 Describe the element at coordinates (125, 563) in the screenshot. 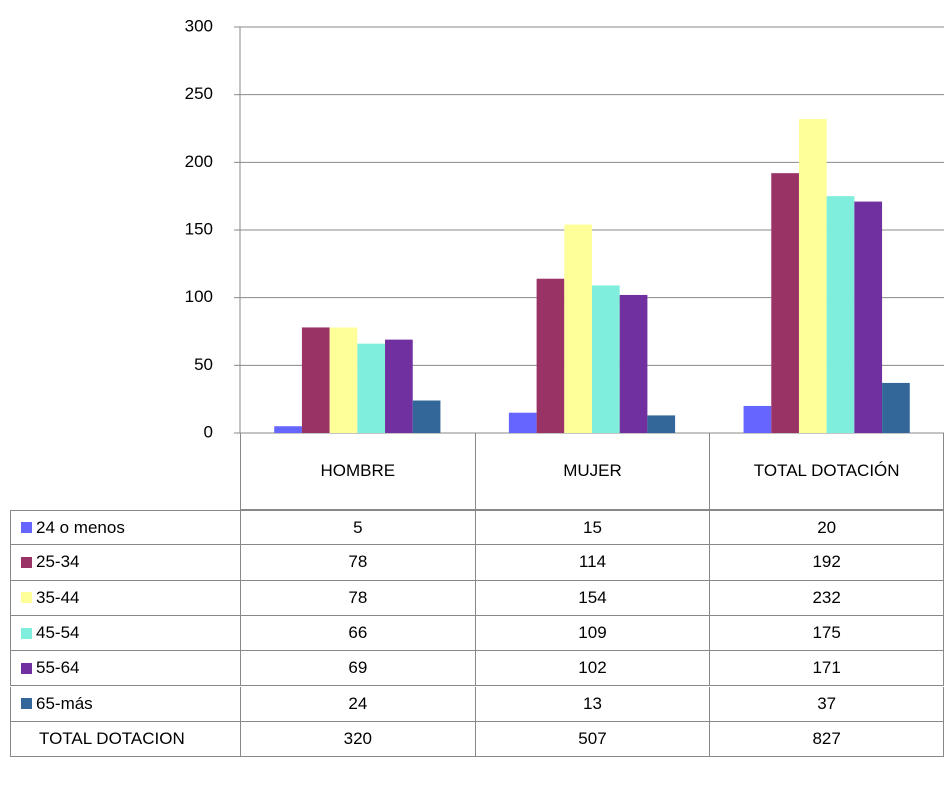

I see `row-label: 25-34` at that location.